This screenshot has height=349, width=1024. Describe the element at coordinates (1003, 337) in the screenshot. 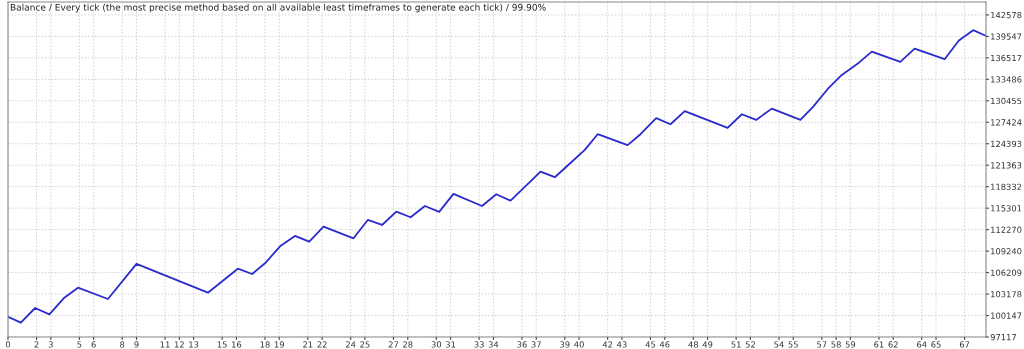

I see `y-tick-label: 97117` at that location.